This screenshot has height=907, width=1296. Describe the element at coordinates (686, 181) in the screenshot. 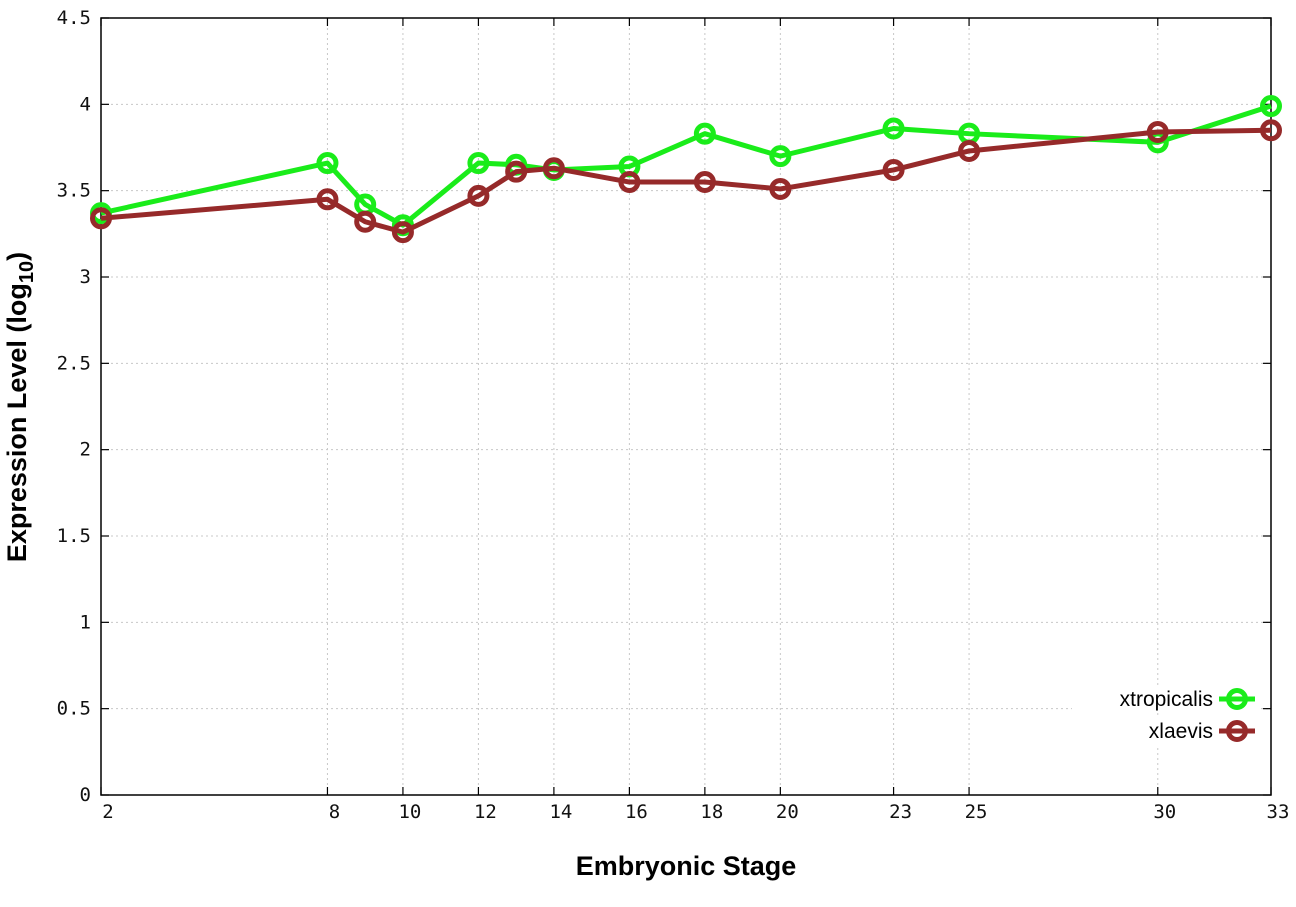

I see `series-line-xlaevis` at that location.